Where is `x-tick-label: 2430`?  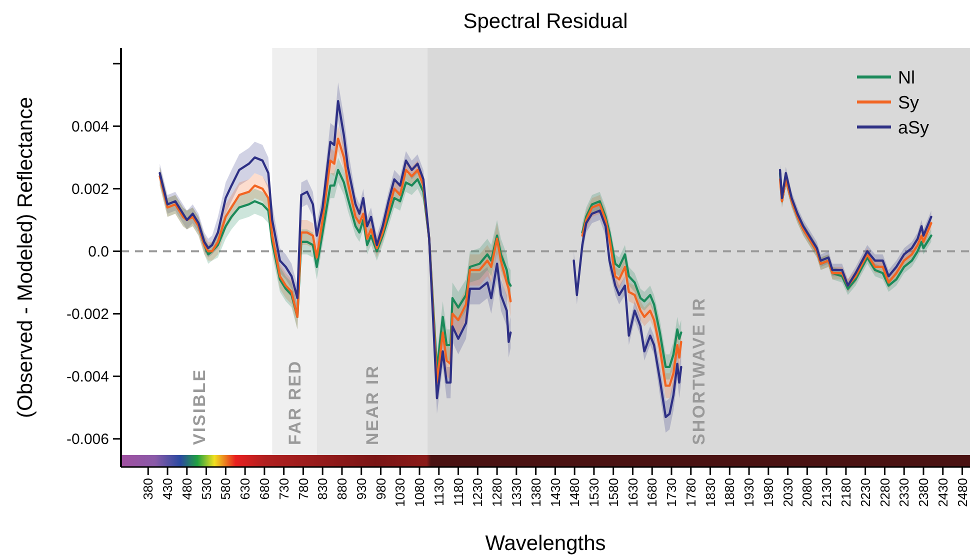 x-tick-label: 2430 is located at coordinates (942, 492).